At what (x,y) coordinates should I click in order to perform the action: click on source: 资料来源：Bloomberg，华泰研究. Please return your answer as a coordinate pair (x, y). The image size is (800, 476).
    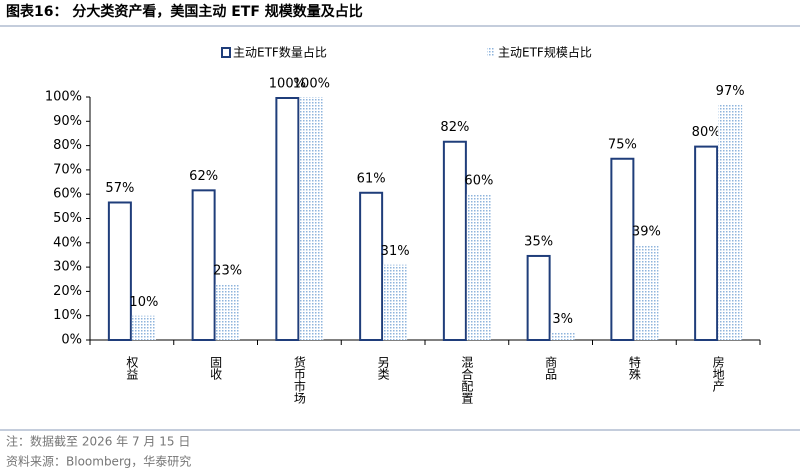
    Looking at the image, I should click on (98, 461).